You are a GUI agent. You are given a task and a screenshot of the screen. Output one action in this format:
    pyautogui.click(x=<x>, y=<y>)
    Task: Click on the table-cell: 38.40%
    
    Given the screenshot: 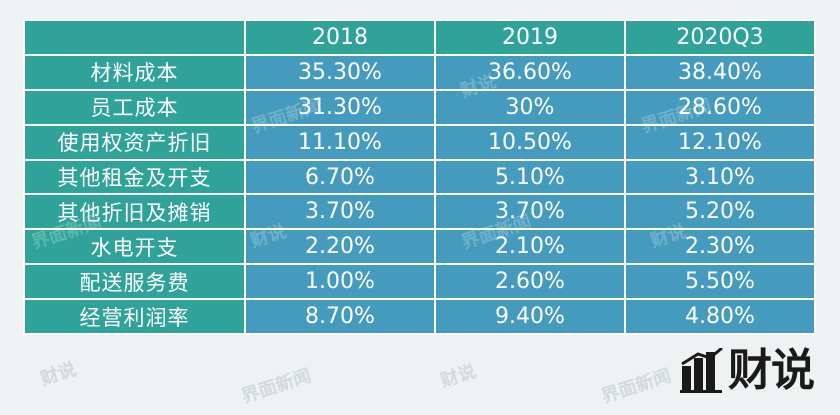 What is the action you would take?
    pyautogui.click(x=720, y=72)
    